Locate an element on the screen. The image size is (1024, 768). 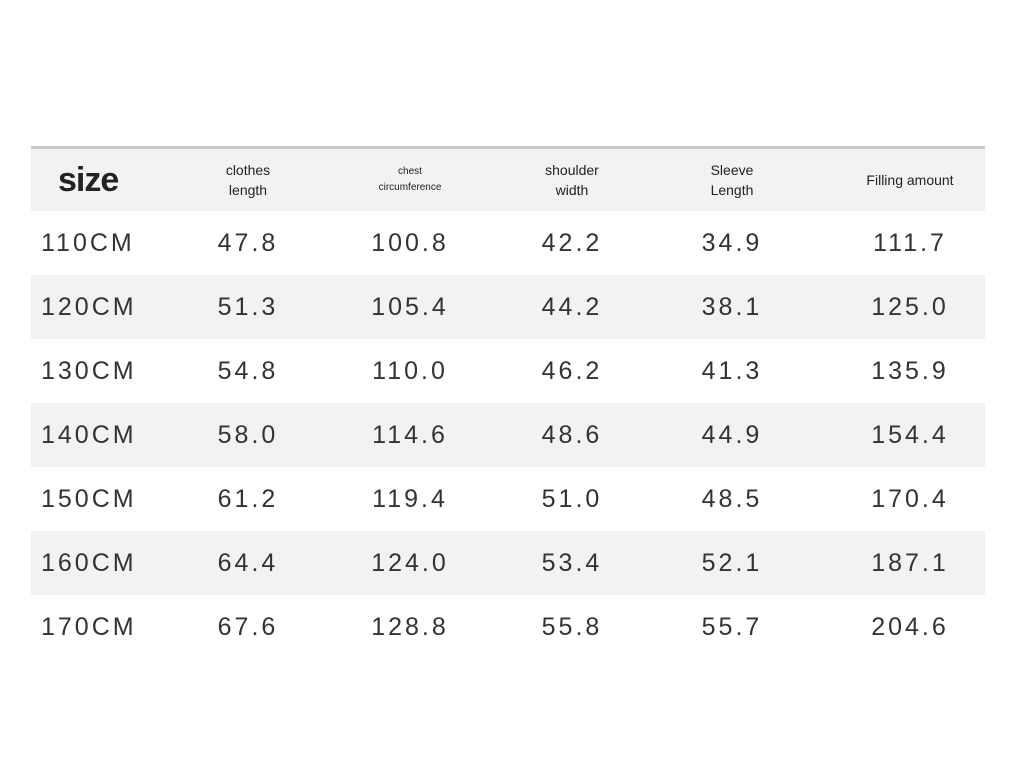
table-cell: 41.3 is located at coordinates (732, 370).